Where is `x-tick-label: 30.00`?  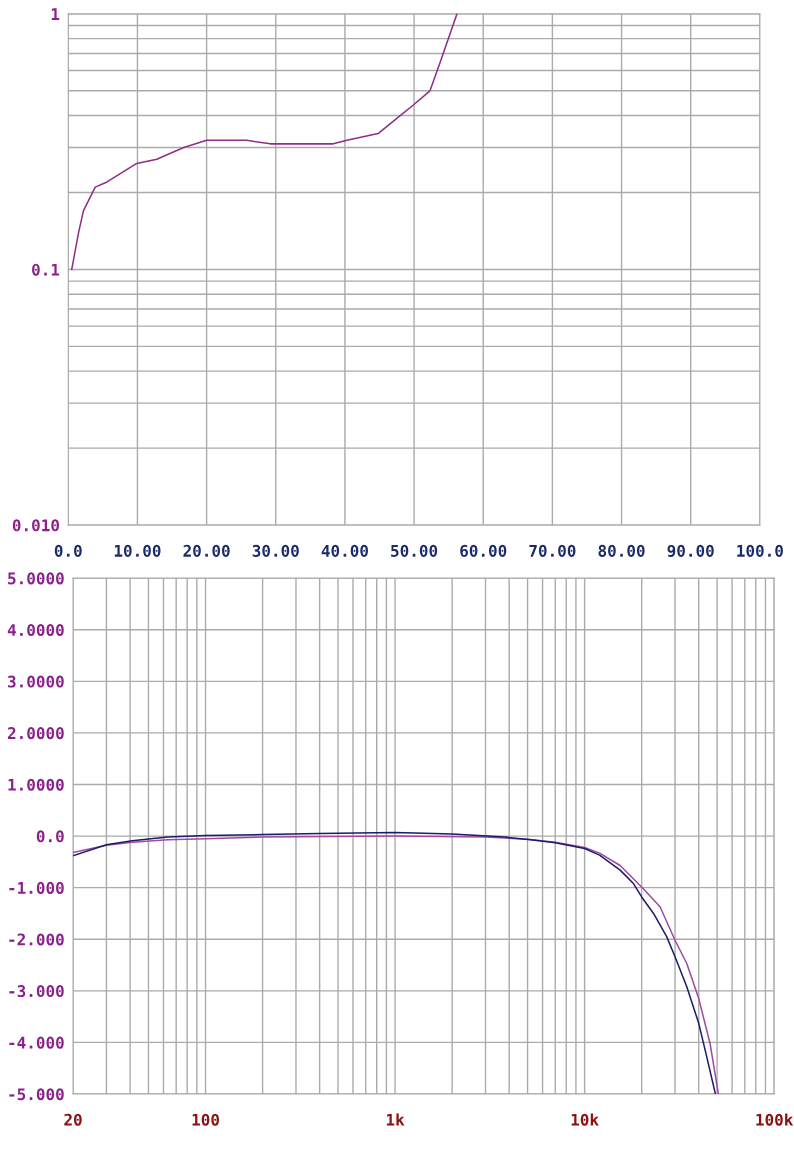 x-tick-label: 30.00 is located at coordinates (275, 550).